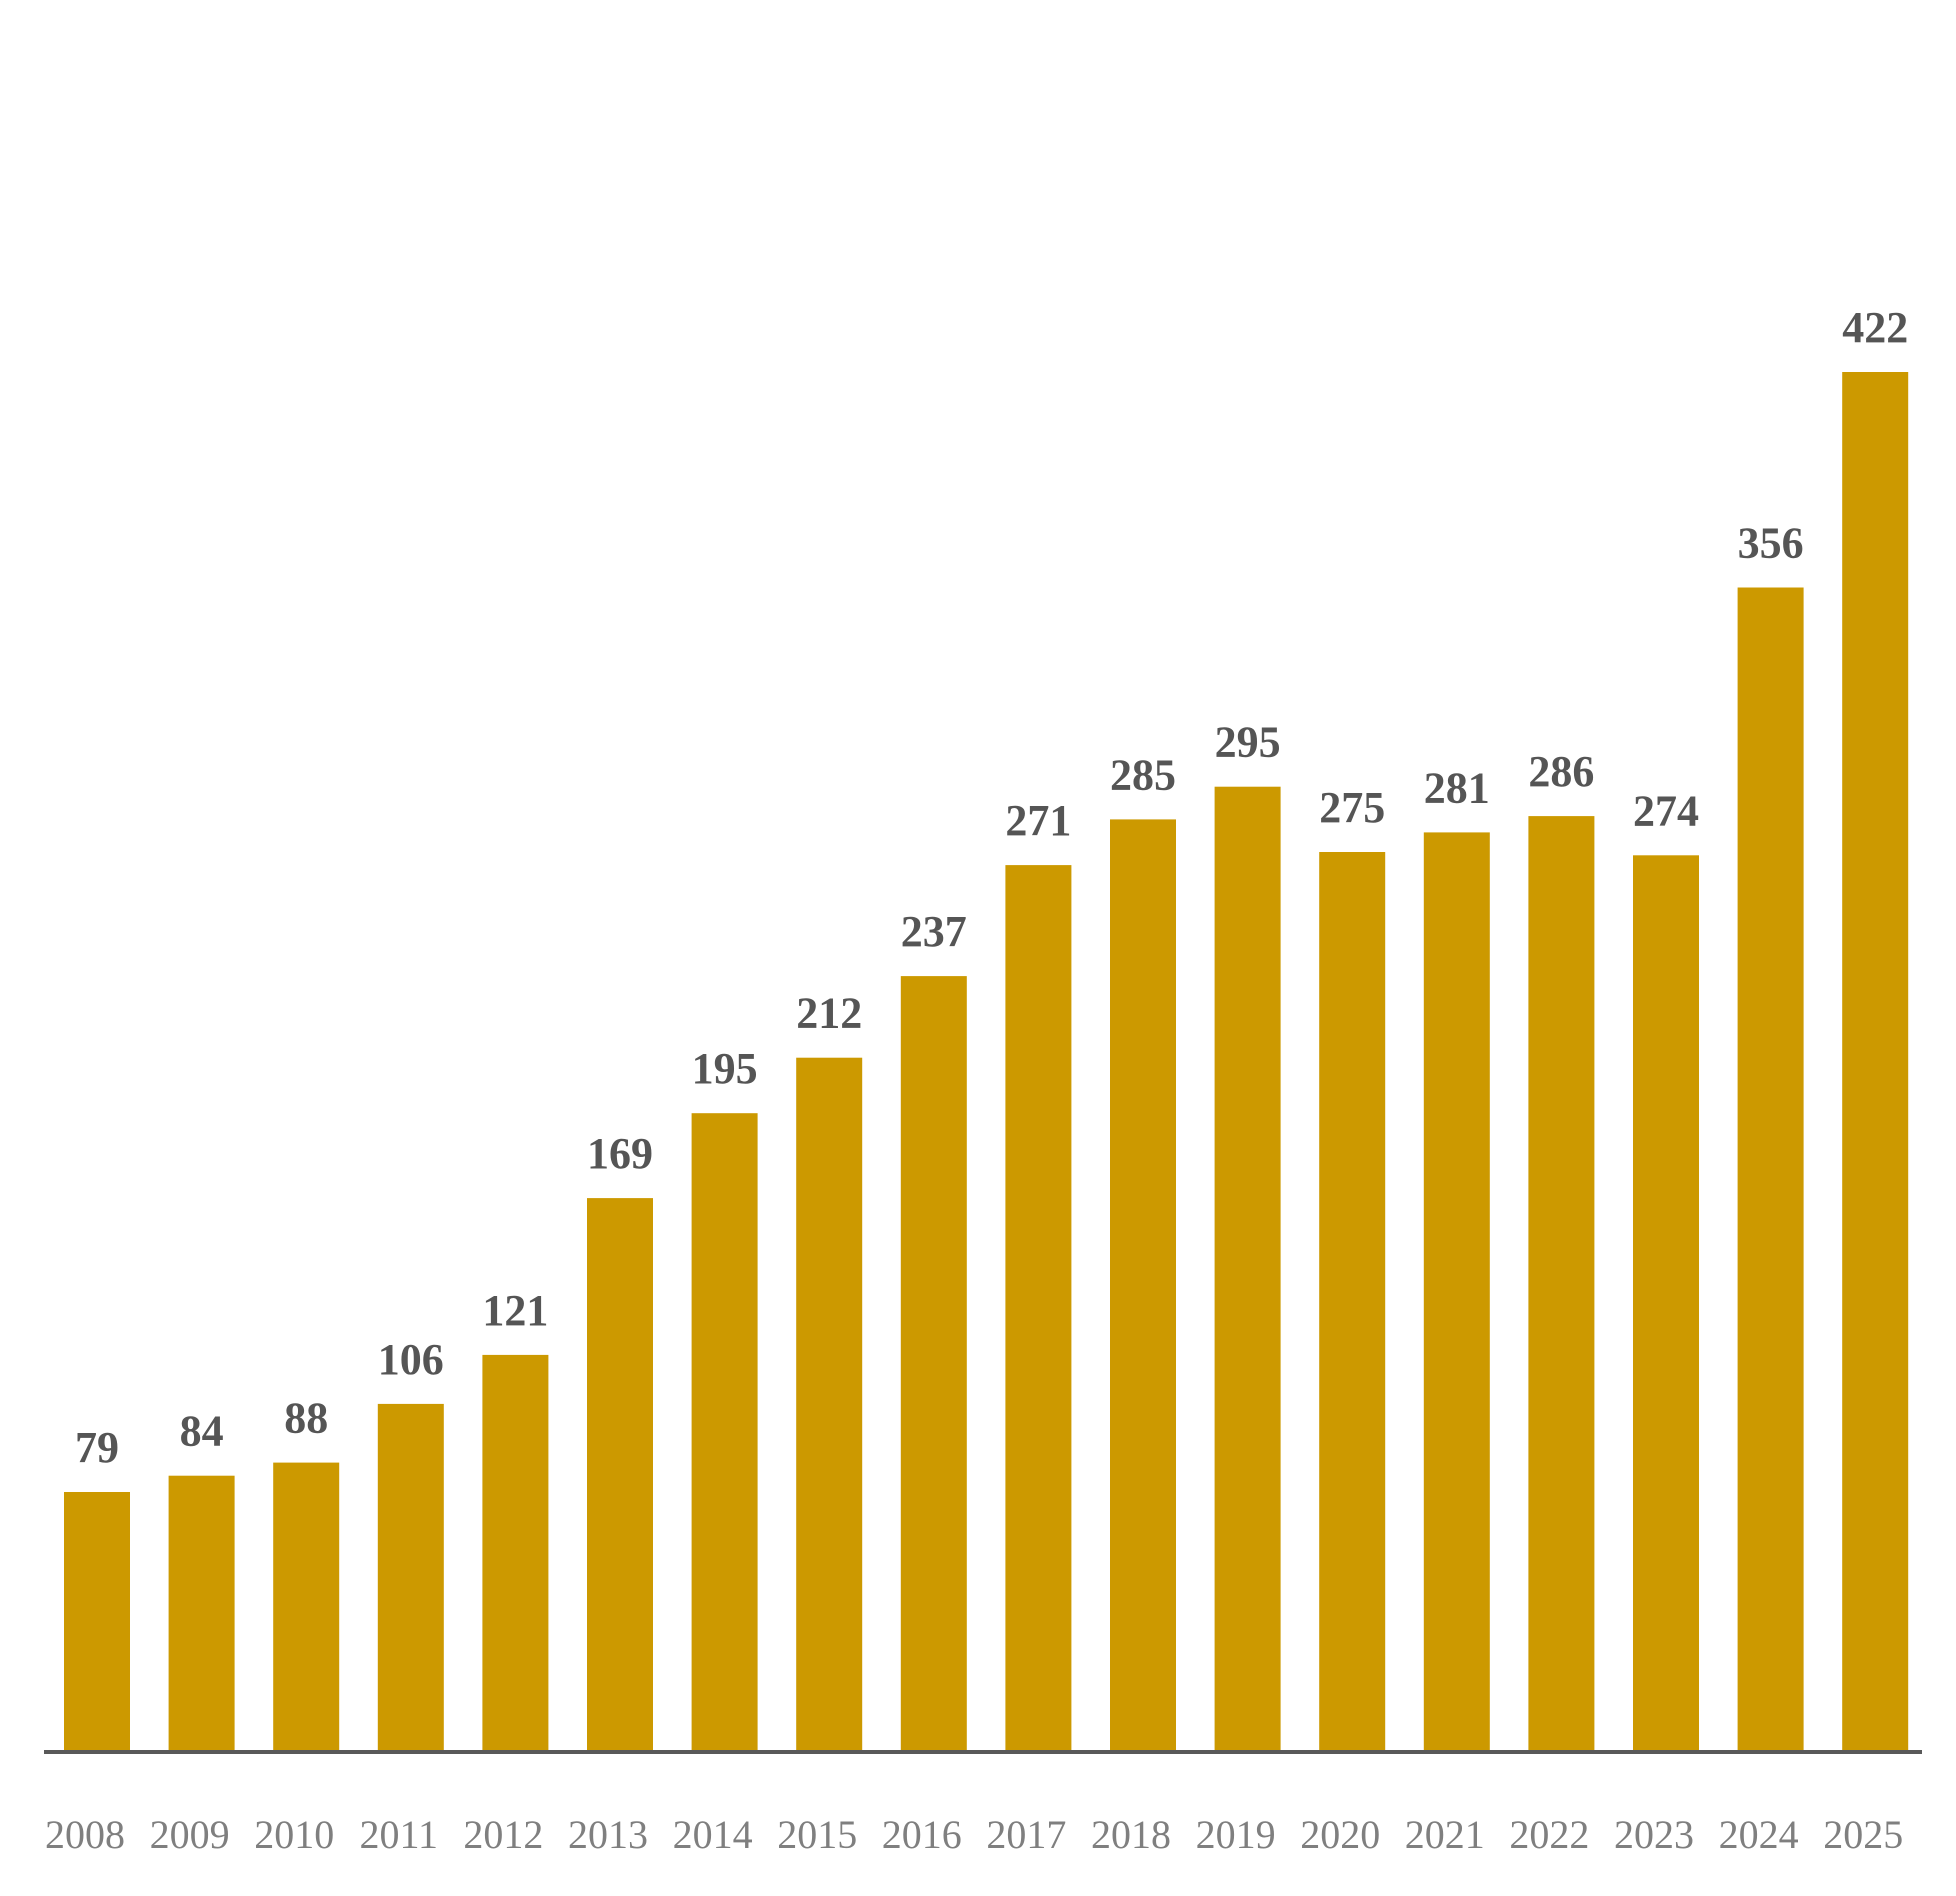  Describe the element at coordinates (620, 1474) in the screenshot. I see `bar-2013` at that location.